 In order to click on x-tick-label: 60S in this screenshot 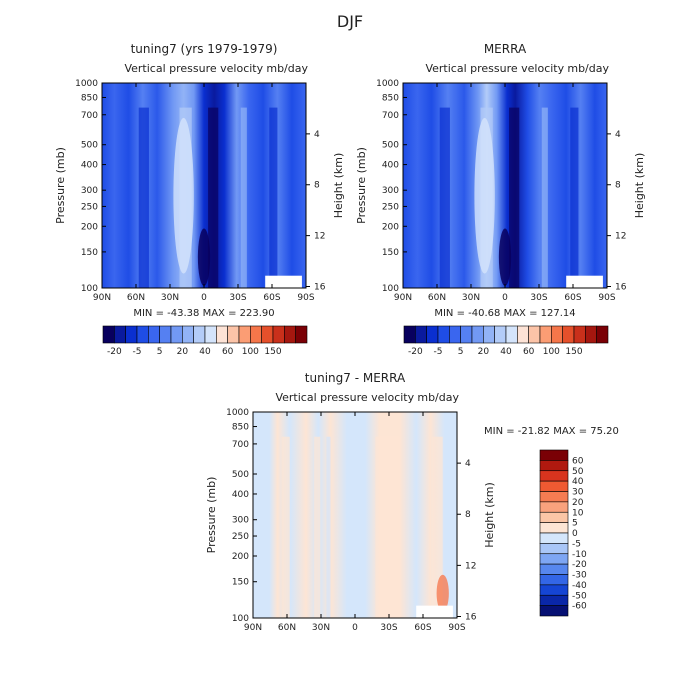, I will do `click(422, 628)`.